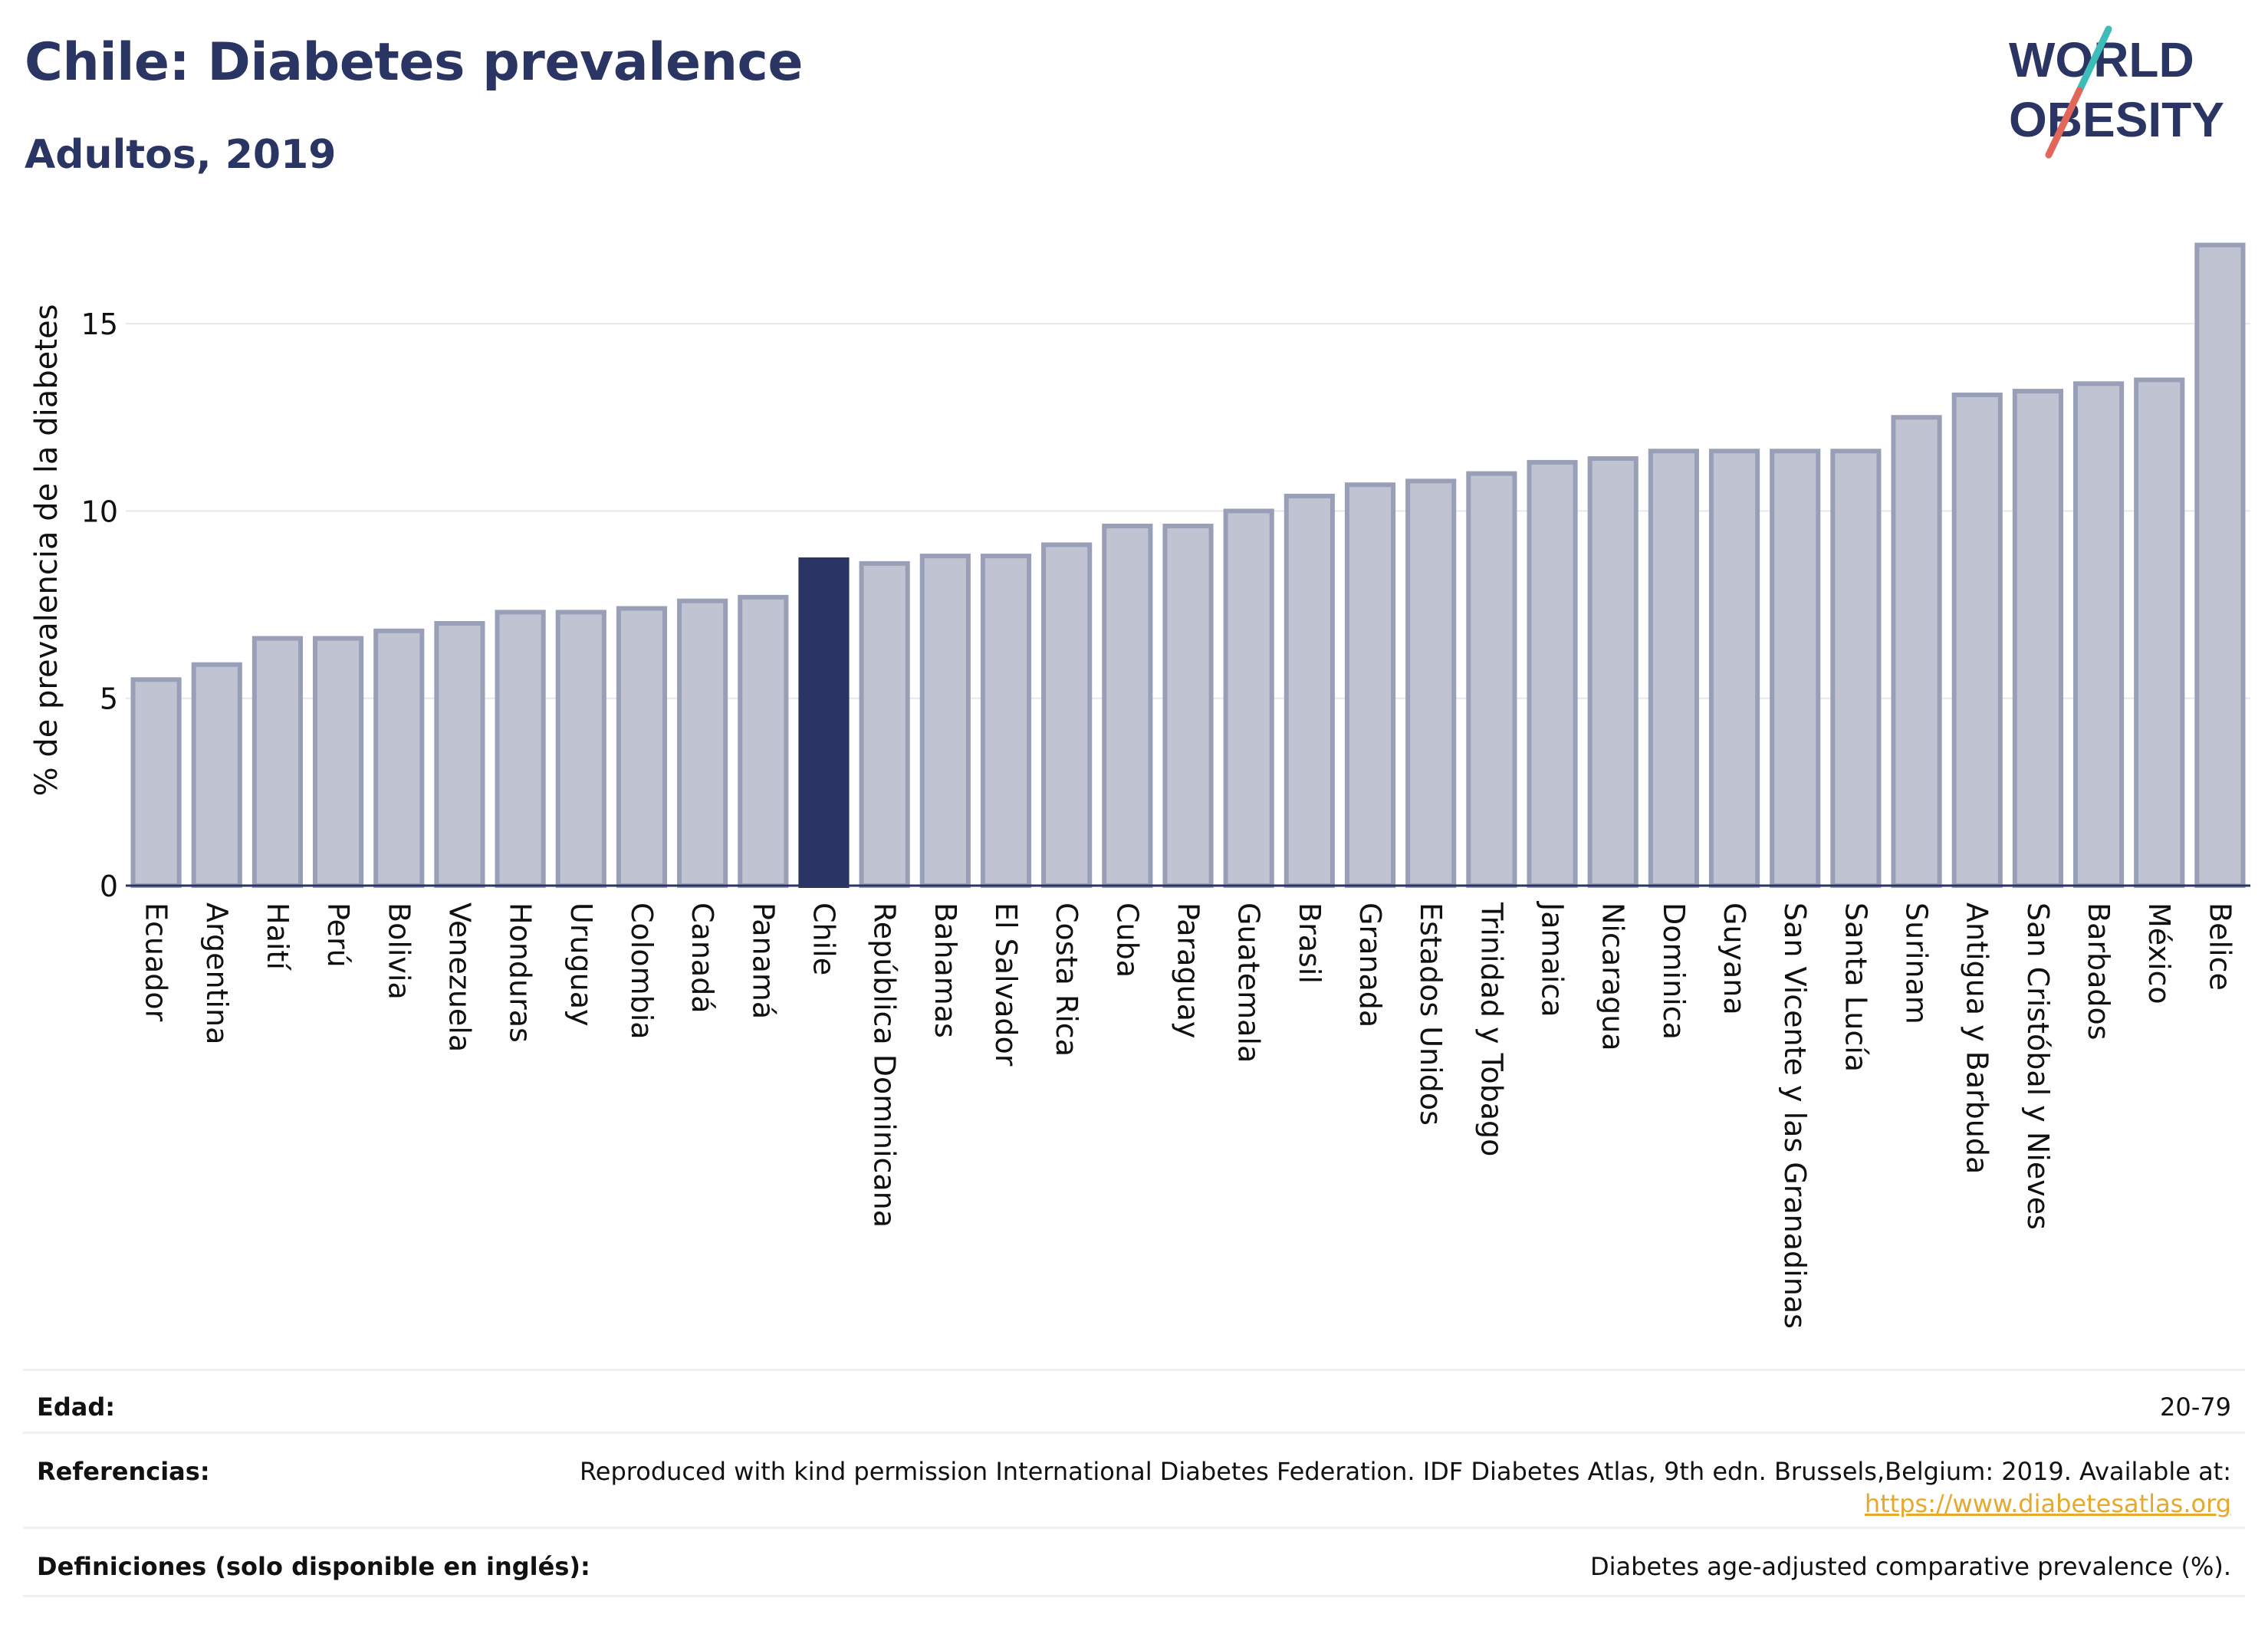 The height and width of the screenshot is (1634, 2268). Describe the element at coordinates (1066, 979) in the screenshot. I see `x-tick-label: Costa Rica` at that location.